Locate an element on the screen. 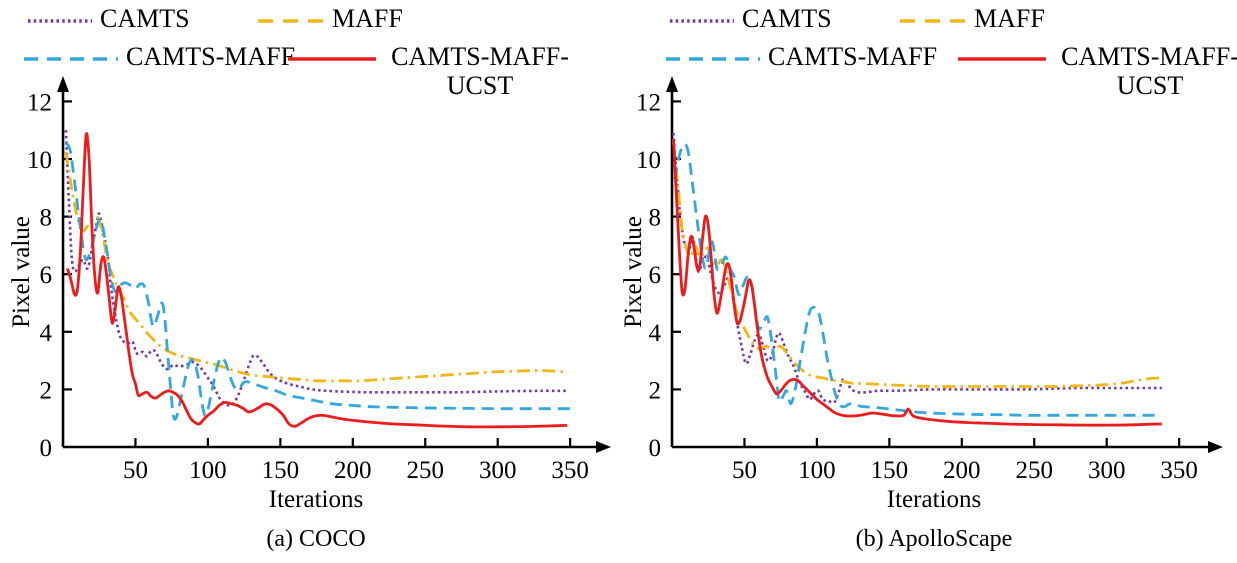  legend-coco: CAMTS MAFF CAMTS-MAFF CAMTS-MAFF-UCST is located at coordinates (309, 50).